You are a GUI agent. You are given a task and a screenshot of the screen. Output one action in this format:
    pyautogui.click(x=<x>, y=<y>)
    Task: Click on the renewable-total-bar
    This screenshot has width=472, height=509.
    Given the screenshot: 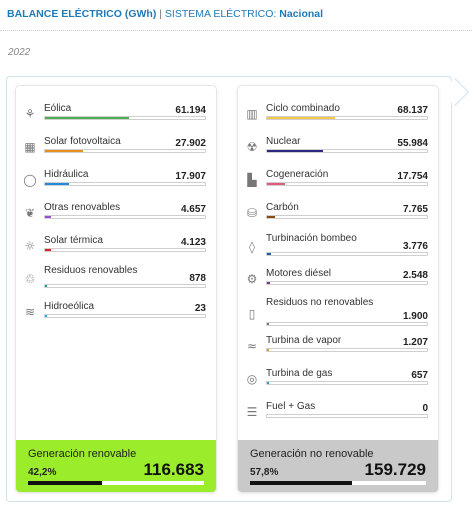 What is the action you would take?
    pyautogui.click(x=116, y=483)
    